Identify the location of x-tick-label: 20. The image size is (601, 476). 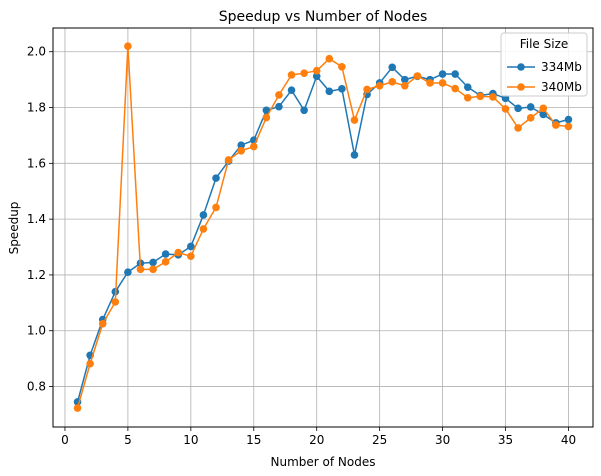
(316, 440).